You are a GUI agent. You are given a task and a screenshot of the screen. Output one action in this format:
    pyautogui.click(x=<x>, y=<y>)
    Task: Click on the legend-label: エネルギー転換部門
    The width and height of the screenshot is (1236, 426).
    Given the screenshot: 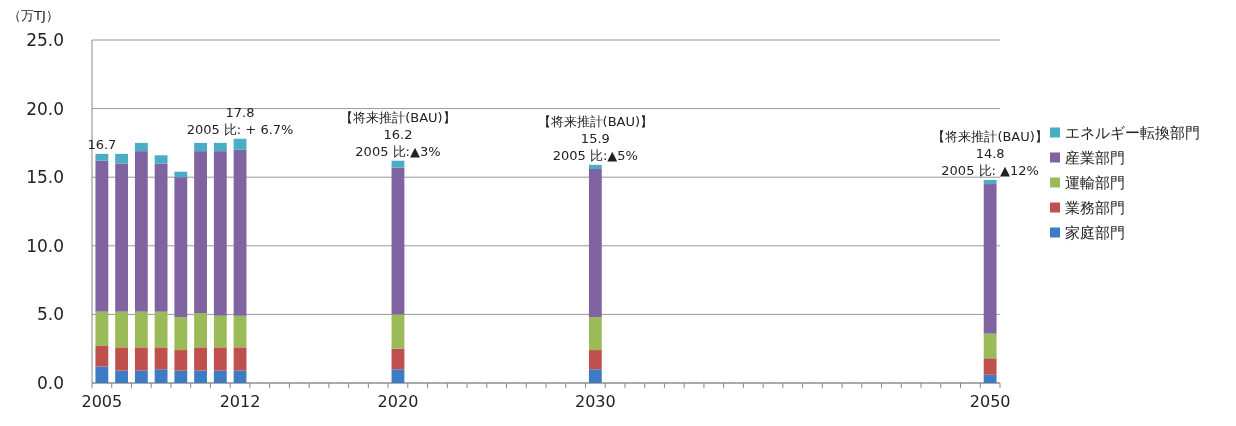 What is the action you would take?
    pyautogui.click(x=1132, y=132)
    